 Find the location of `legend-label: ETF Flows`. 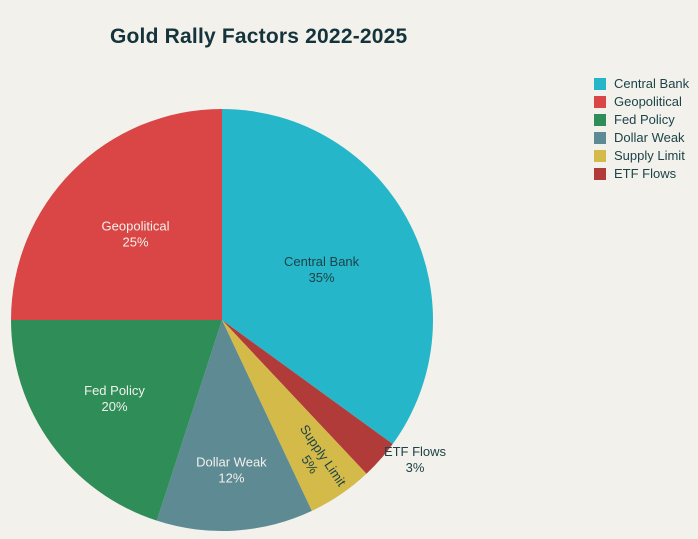

legend-label: ETF Flows is located at coordinates (645, 173).